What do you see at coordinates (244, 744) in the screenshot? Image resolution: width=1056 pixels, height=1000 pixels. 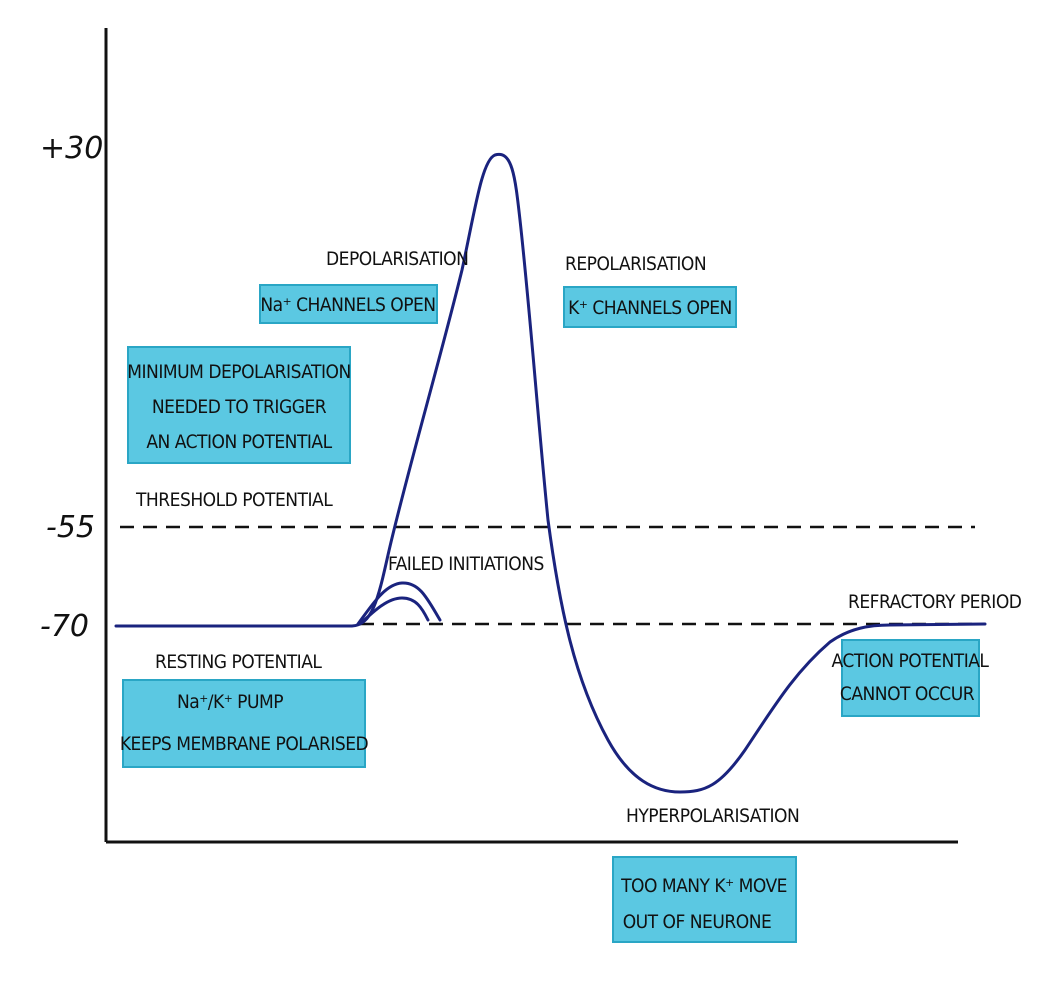 I see `resting-pump-line2: KEEPS MEMBRANE POLARISED` at bounding box center [244, 744].